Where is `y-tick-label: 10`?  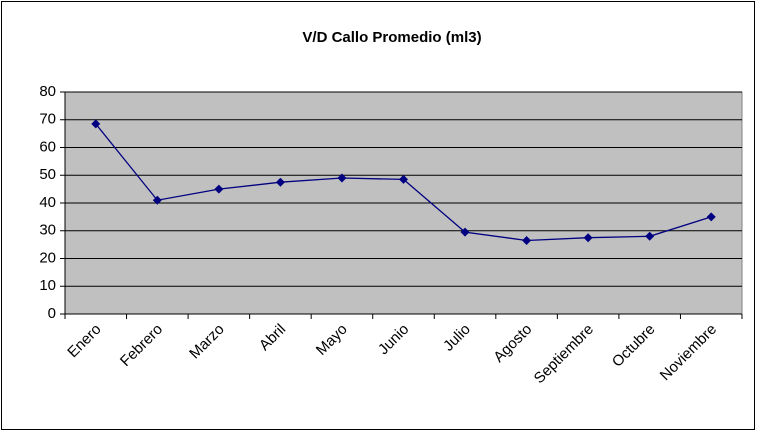
y-tick-label: 10 is located at coordinates (47, 285).